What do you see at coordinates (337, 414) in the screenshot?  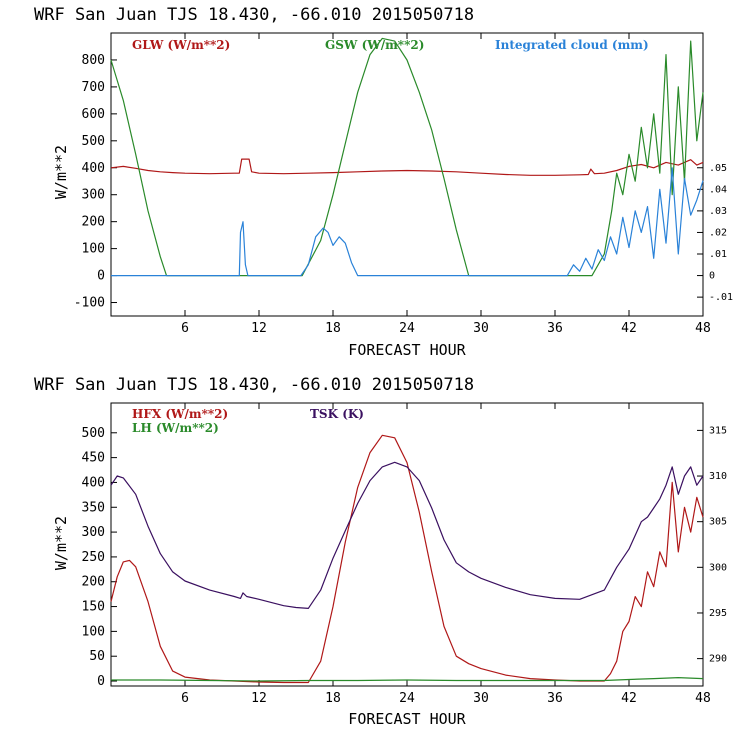 I see `bottom-legend-tsk: TSK (K)` at bounding box center [337, 414].